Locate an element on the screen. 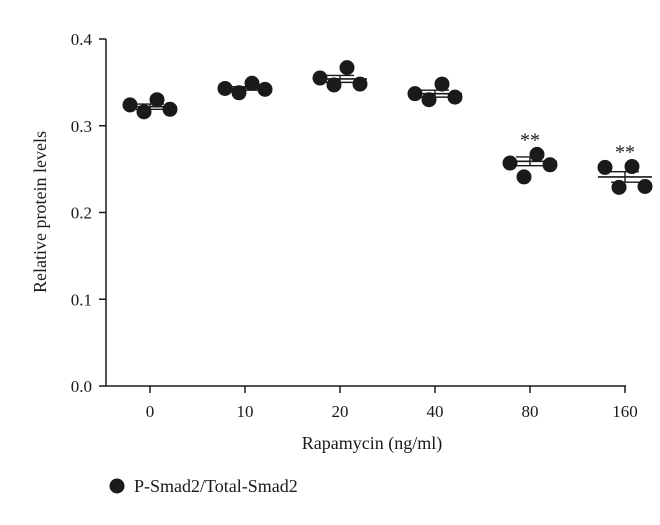  legend-label: P-Smad2/Total-Smad2 is located at coordinates (216, 486).